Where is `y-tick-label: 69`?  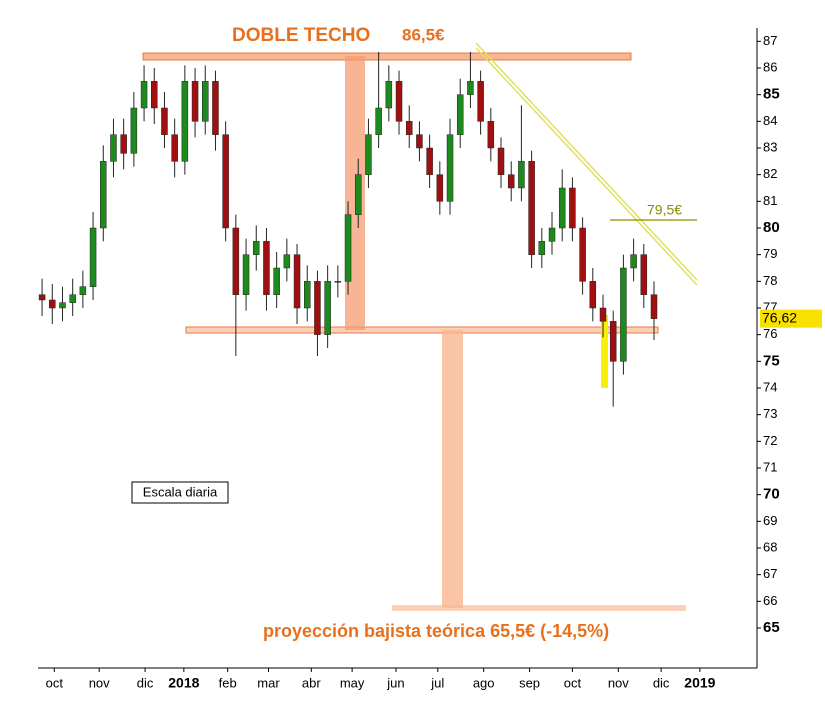
y-tick-label: 69 is located at coordinates (770, 520).